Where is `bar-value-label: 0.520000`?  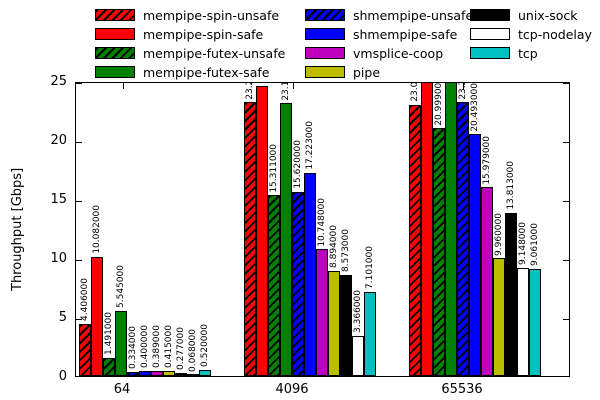
bar-value-label: 0.520000 is located at coordinates (204, 345).